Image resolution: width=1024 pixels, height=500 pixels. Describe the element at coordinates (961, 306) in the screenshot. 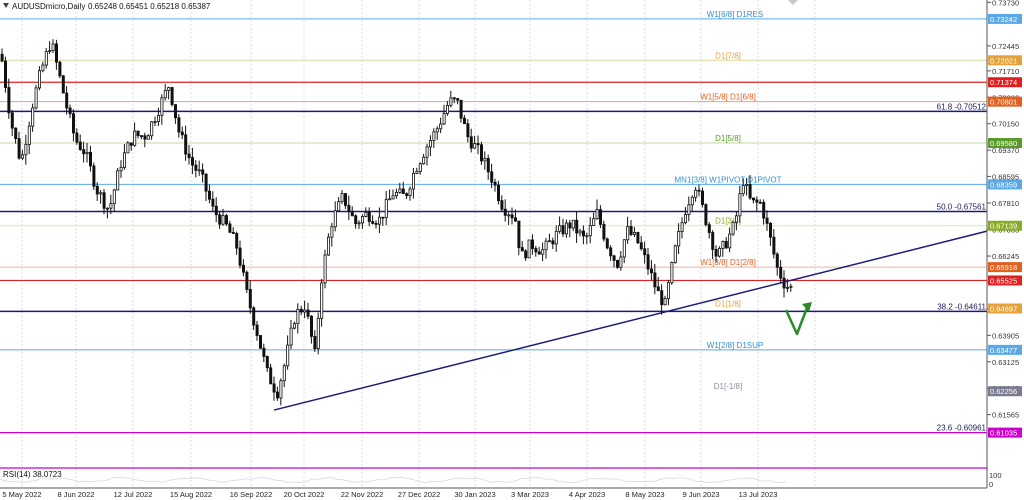

I see `level-label: 38.2 -0.64611` at that location.